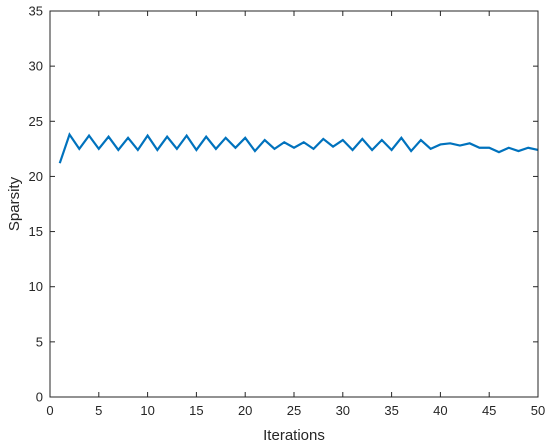 The width and height of the screenshot is (550, 445). Describe the element at coordinates (538, 410) in the screenshot. I see `x-tick-label: 50` at that location.